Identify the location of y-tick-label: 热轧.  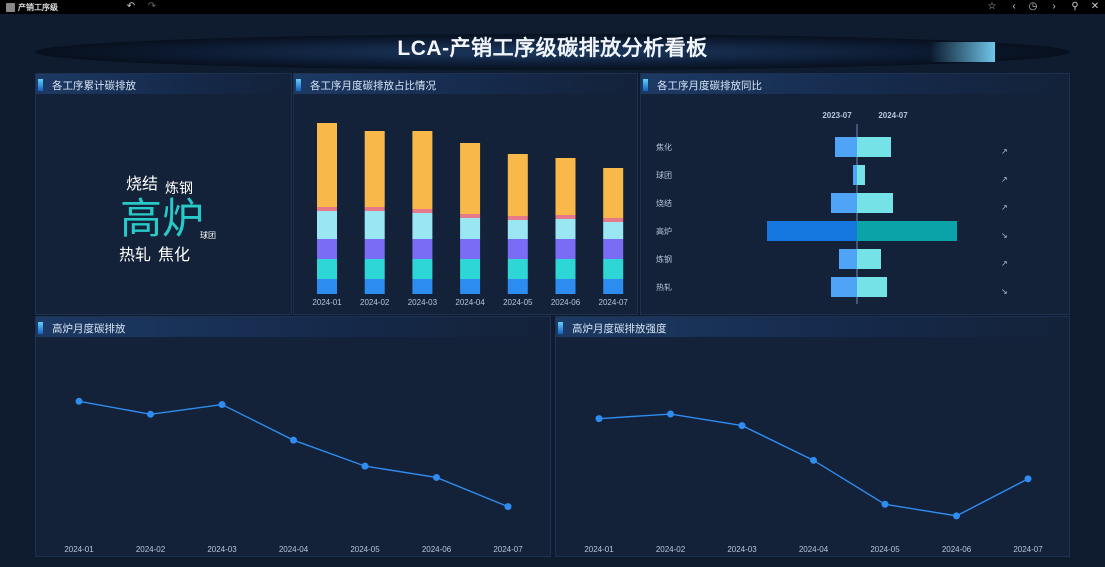
(664, 287).